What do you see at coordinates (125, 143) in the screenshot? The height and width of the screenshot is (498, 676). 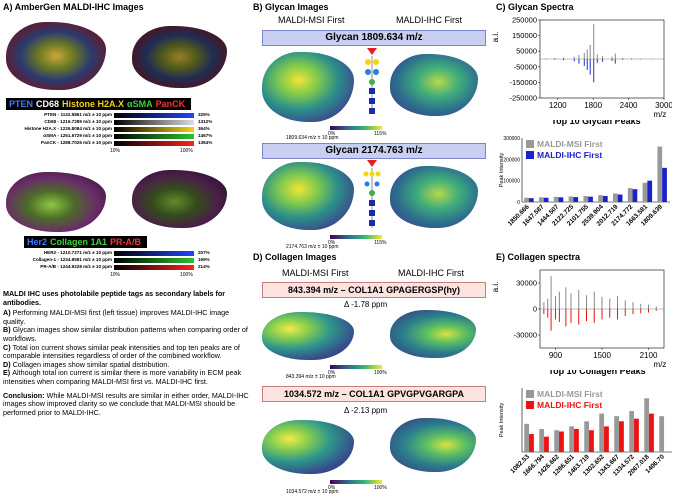 I see `a1-legend-row: PanCK - 1288.7026 m/z ± 10 ppm 1364%` at bounding box center [125, 143].